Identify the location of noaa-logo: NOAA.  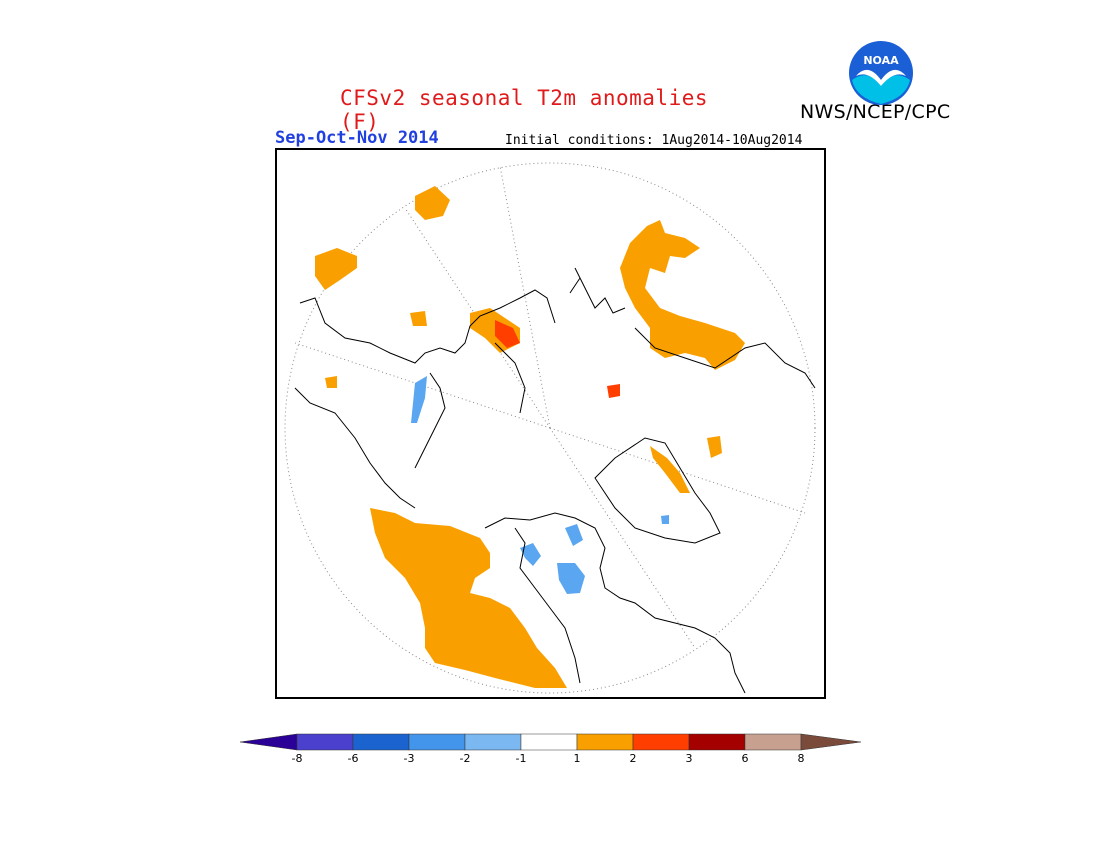
(881, 73).